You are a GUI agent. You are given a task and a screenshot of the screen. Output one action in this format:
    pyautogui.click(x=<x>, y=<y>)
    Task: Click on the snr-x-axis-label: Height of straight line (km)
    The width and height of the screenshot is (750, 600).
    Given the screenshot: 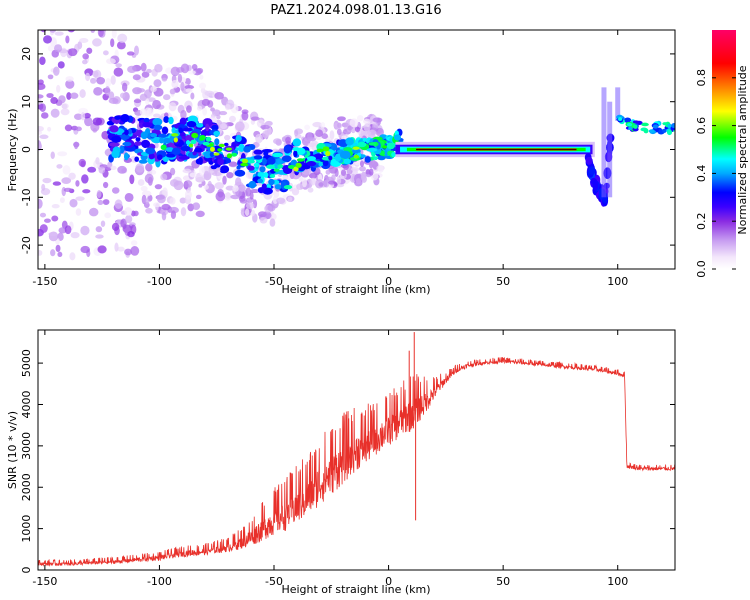 What is the action you would take?
    pyautogui.click(x=355, y=589)
    